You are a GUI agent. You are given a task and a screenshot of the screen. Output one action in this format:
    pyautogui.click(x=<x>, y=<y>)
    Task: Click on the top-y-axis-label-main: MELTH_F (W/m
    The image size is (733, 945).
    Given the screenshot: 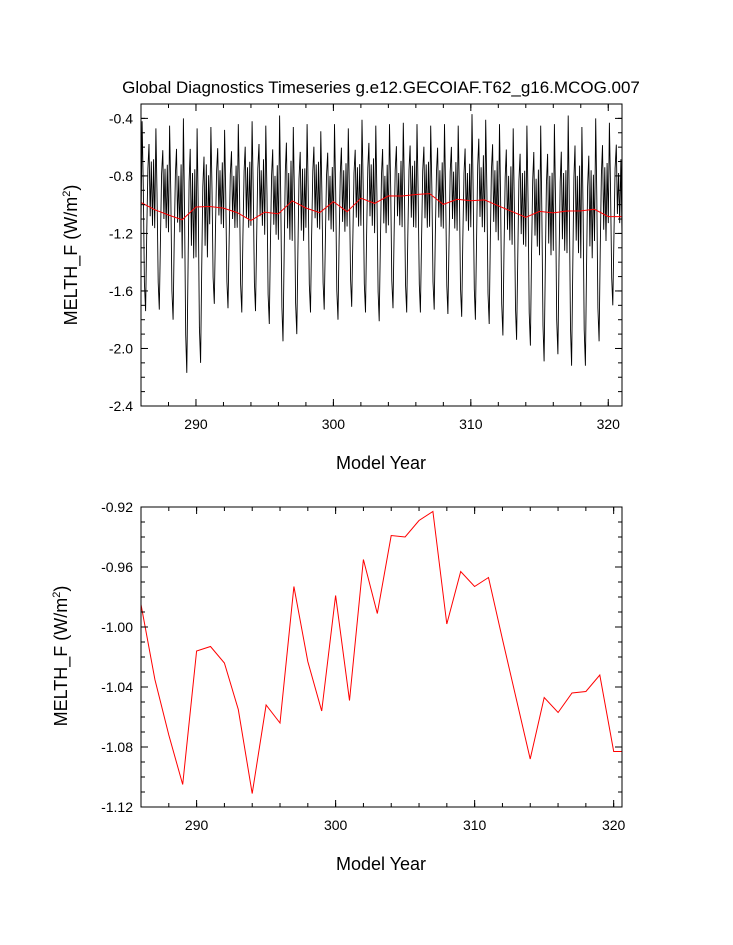 What is the action you would take?
    pyautogui.click(x=71, y=261)
    